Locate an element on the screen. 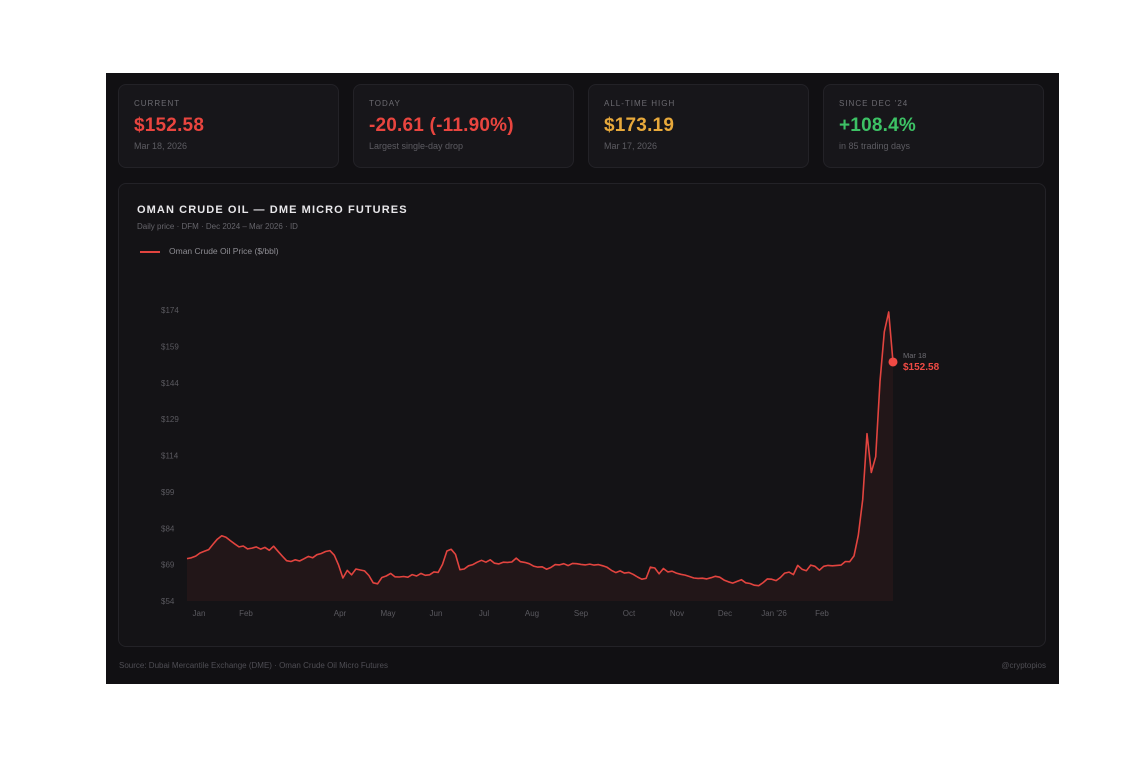 The height and width of the screenshot is (760, 1140). all-time-high-value: $173.19 is located at coordinates (639, 125).